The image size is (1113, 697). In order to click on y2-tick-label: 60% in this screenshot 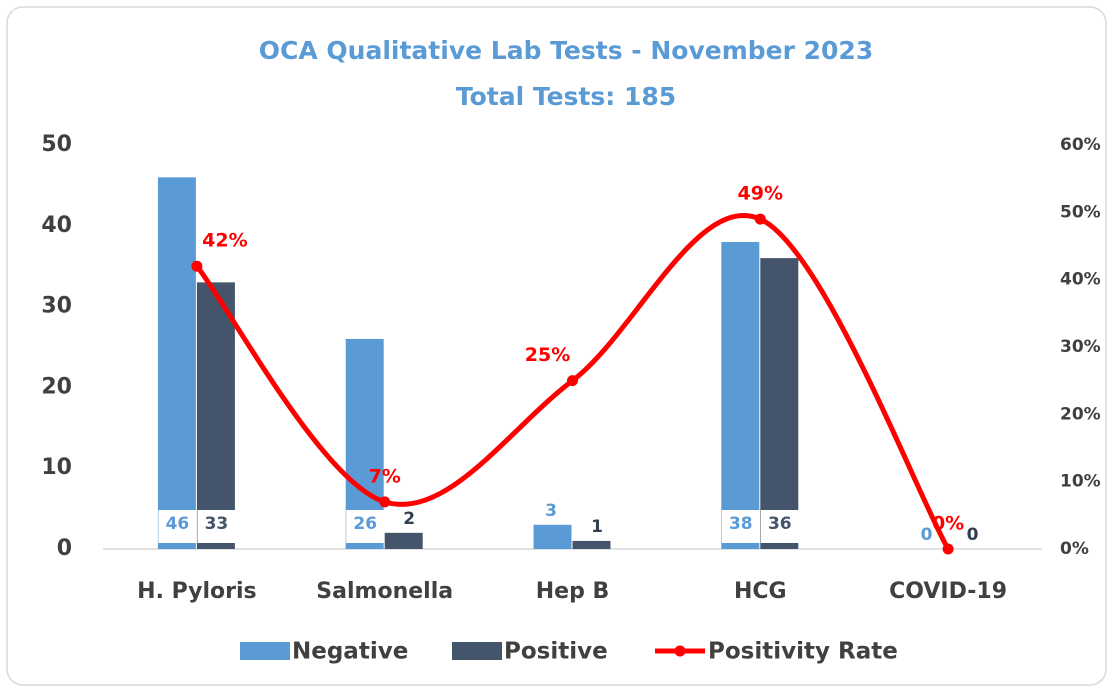, I will do `click(1080, 145)`.